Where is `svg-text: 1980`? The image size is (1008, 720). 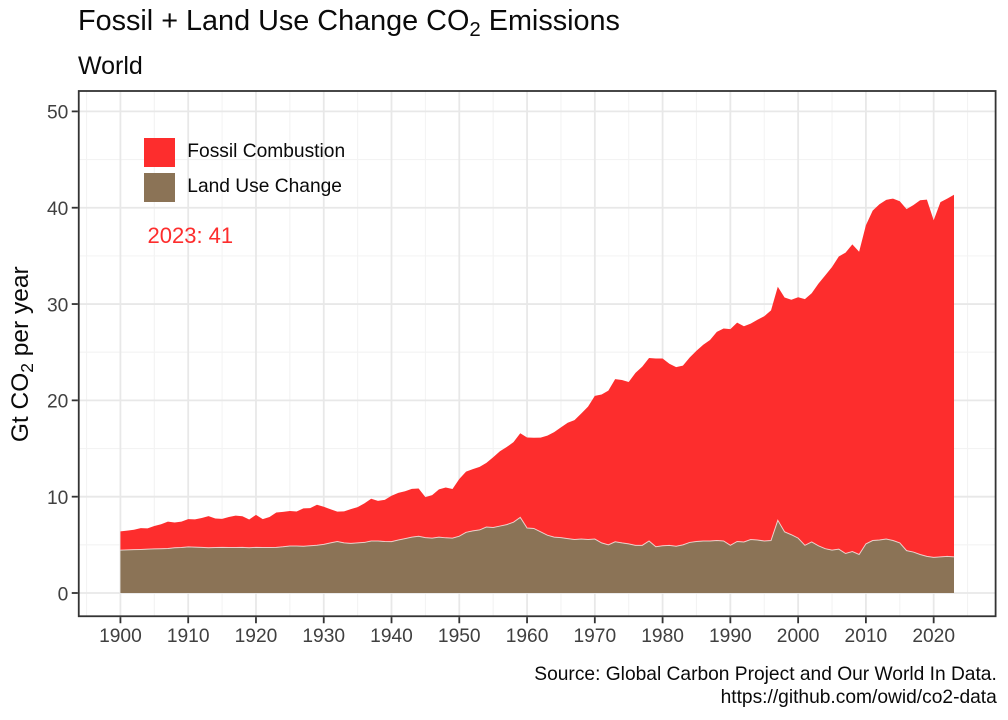 svg-text: 1980 is located at coordinates (662, 636).